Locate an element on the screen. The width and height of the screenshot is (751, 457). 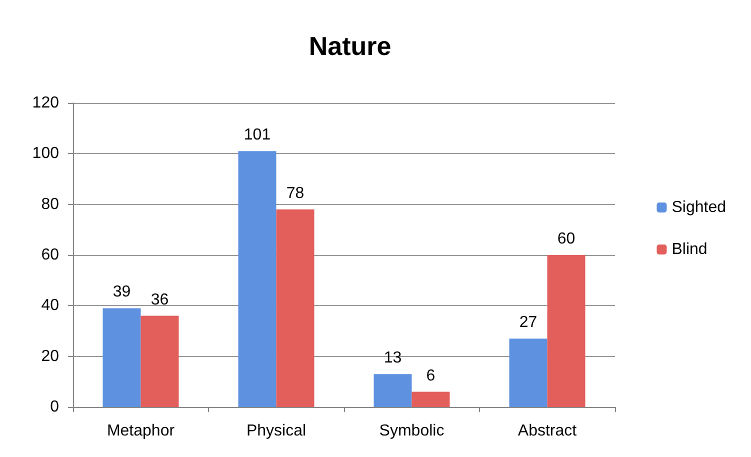
y-tick-label: 120 is located at coordinates (46, 103).